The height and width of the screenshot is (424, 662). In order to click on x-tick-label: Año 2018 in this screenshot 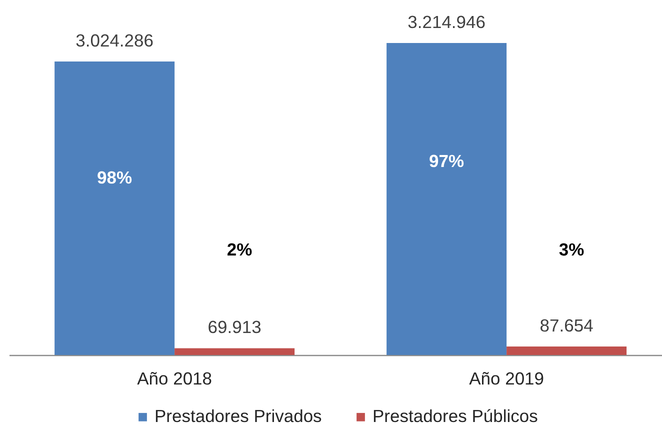, I will do `click(174, 378)`.